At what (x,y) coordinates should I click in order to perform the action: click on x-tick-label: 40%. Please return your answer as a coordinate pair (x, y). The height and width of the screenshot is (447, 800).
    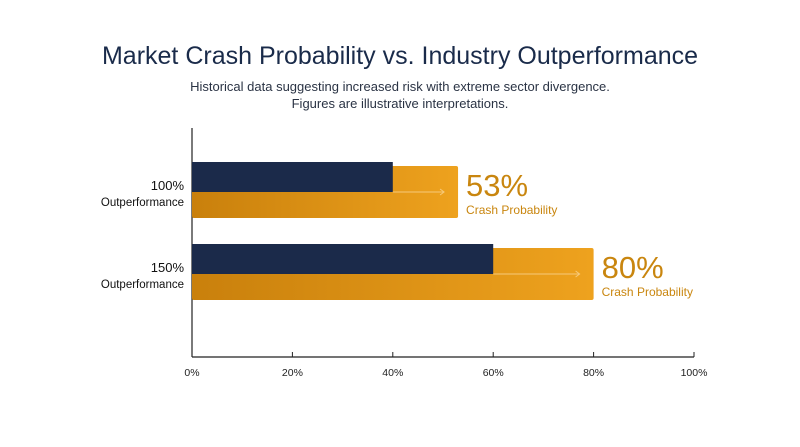
    Looking at the image, I should click on (392, 373).